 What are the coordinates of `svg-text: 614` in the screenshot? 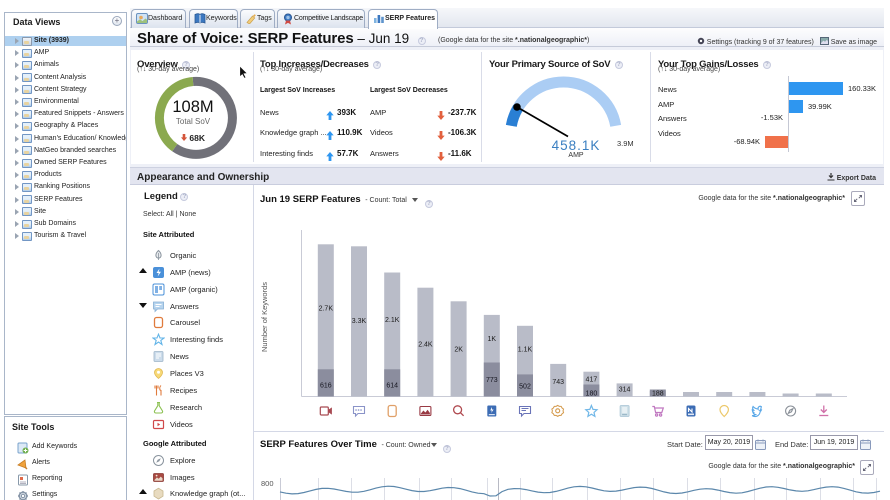 It's located at (392, 386).